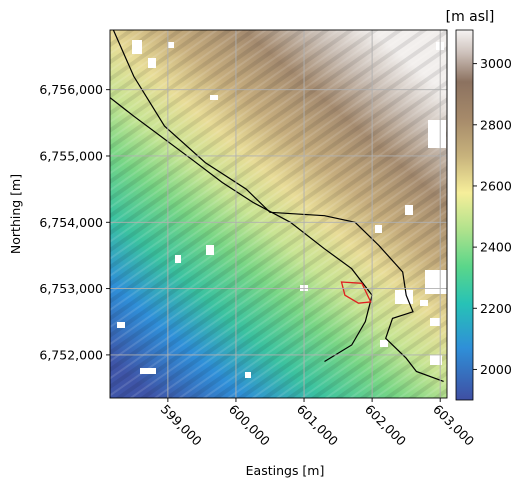 Image resolution: width=531 pixels, height=490 pixels. I want to click on colorbar-gradient, so click(464, 215).